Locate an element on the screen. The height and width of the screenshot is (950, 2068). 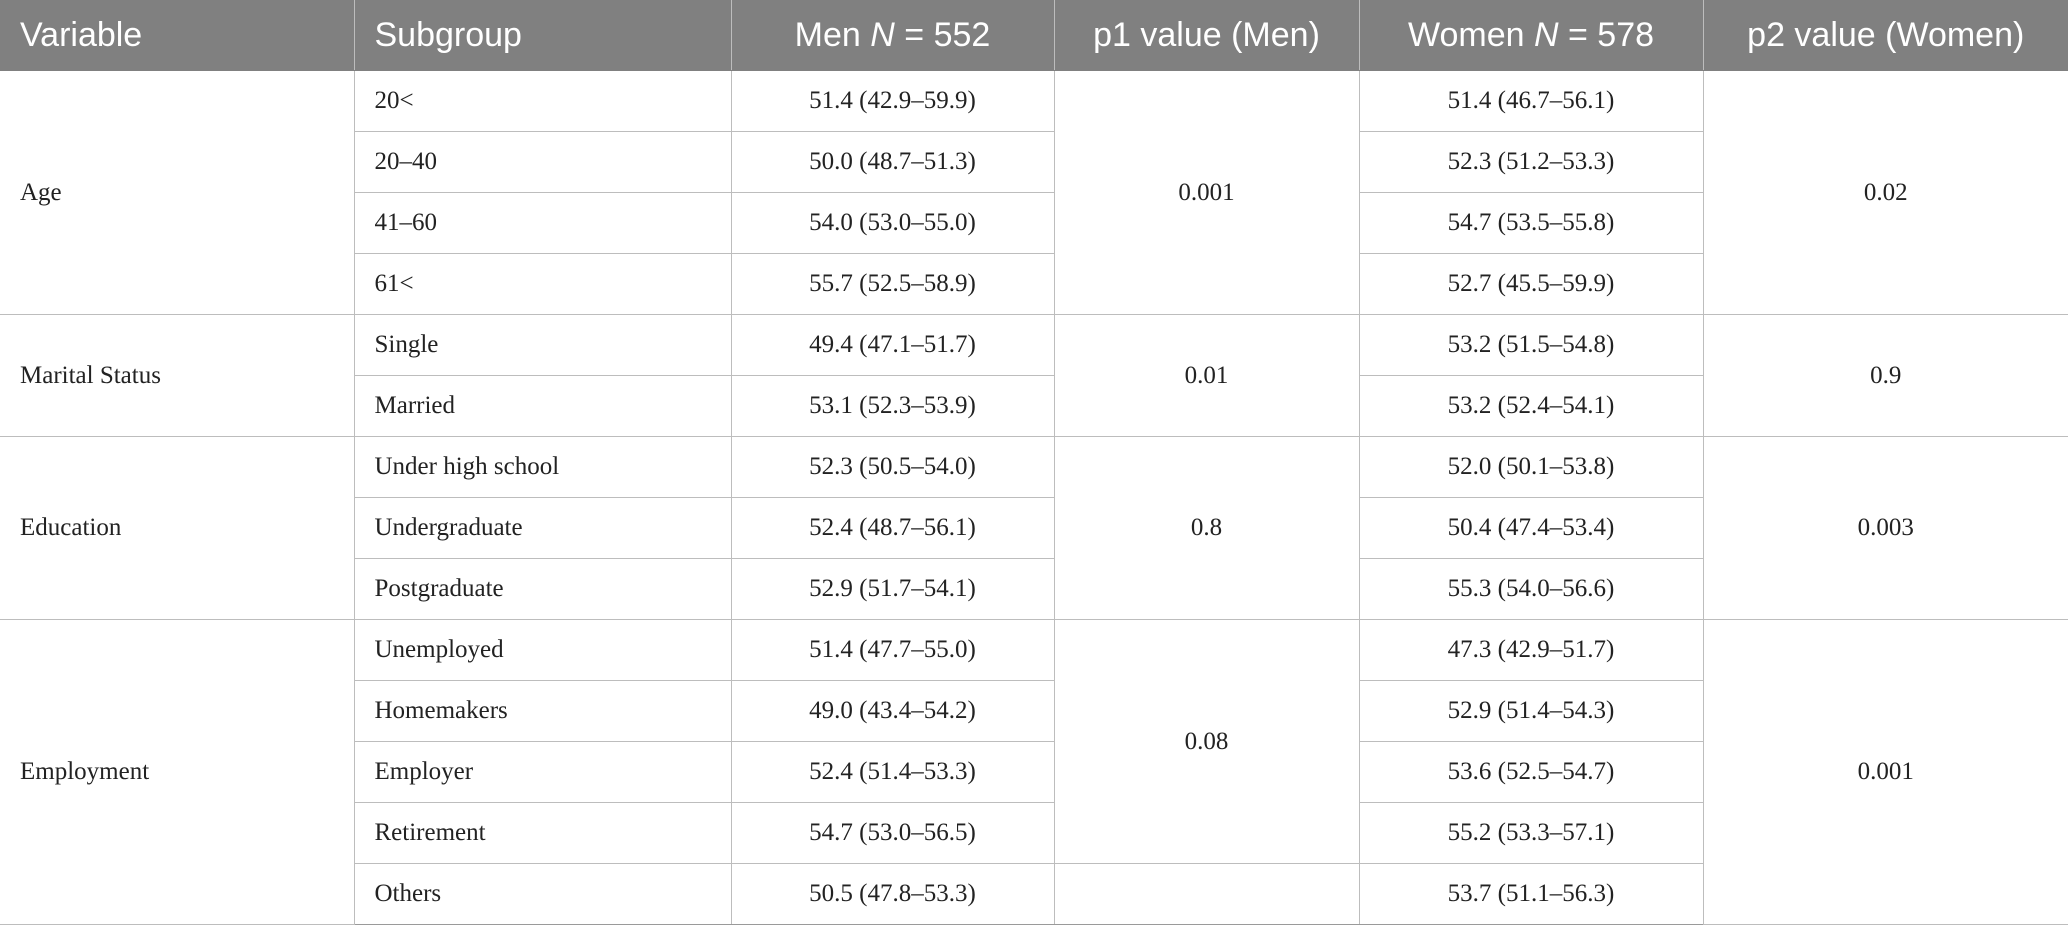
women-value-cell: 54.7 (53.5–55.8) is located at coordinates (1530, 223).